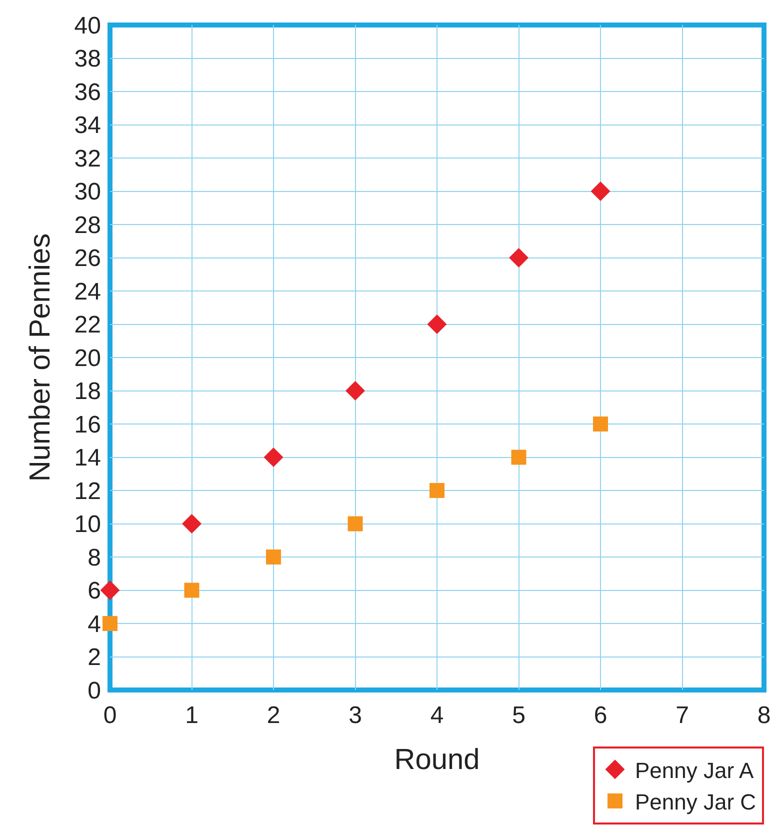 This screenshot has width=783, height=837. Describe the element at coordinates (191, 715) in the screenshot. I see `x-tick-label: 1` at that location.